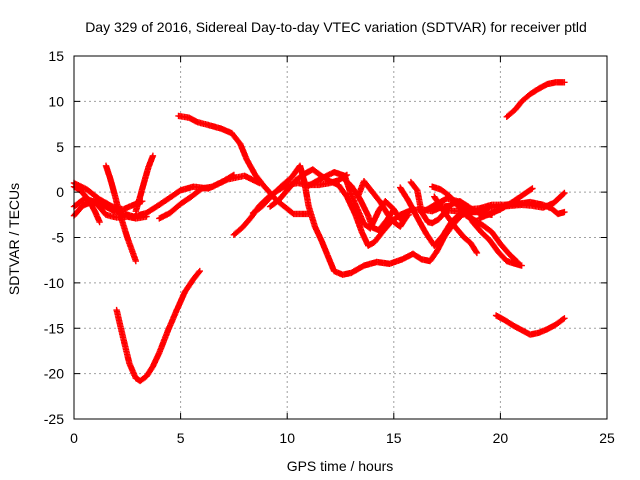  I want to click on series-track-e, so click(120, 213).